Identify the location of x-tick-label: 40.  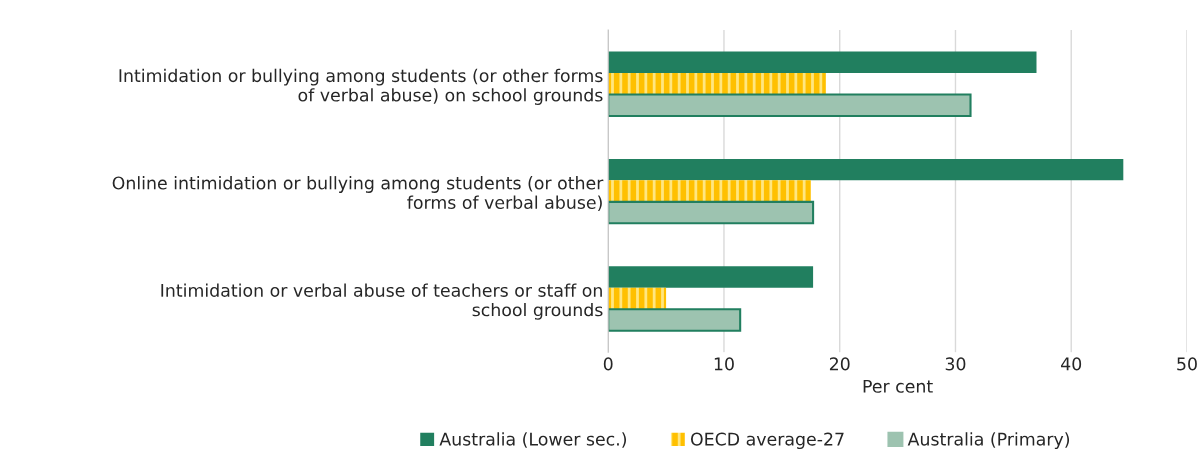
(1071, 364).